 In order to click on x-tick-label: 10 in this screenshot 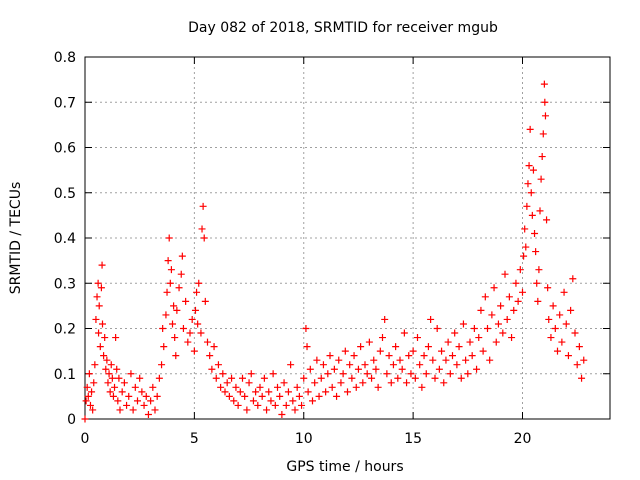, I will do `click(304, 439)`.